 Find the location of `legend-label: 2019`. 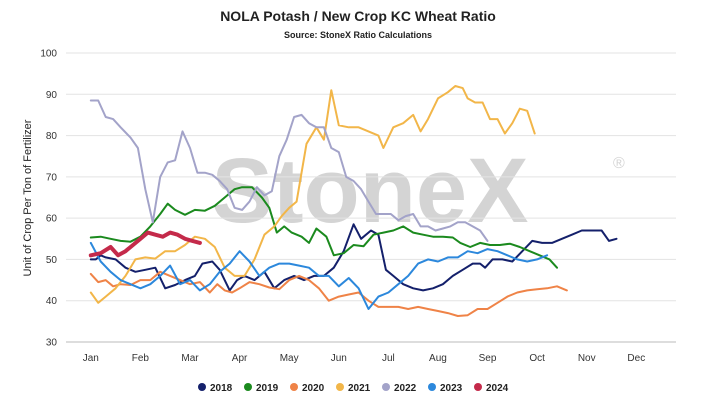

legend-label: 2019 is located at coordinates (267, 388).